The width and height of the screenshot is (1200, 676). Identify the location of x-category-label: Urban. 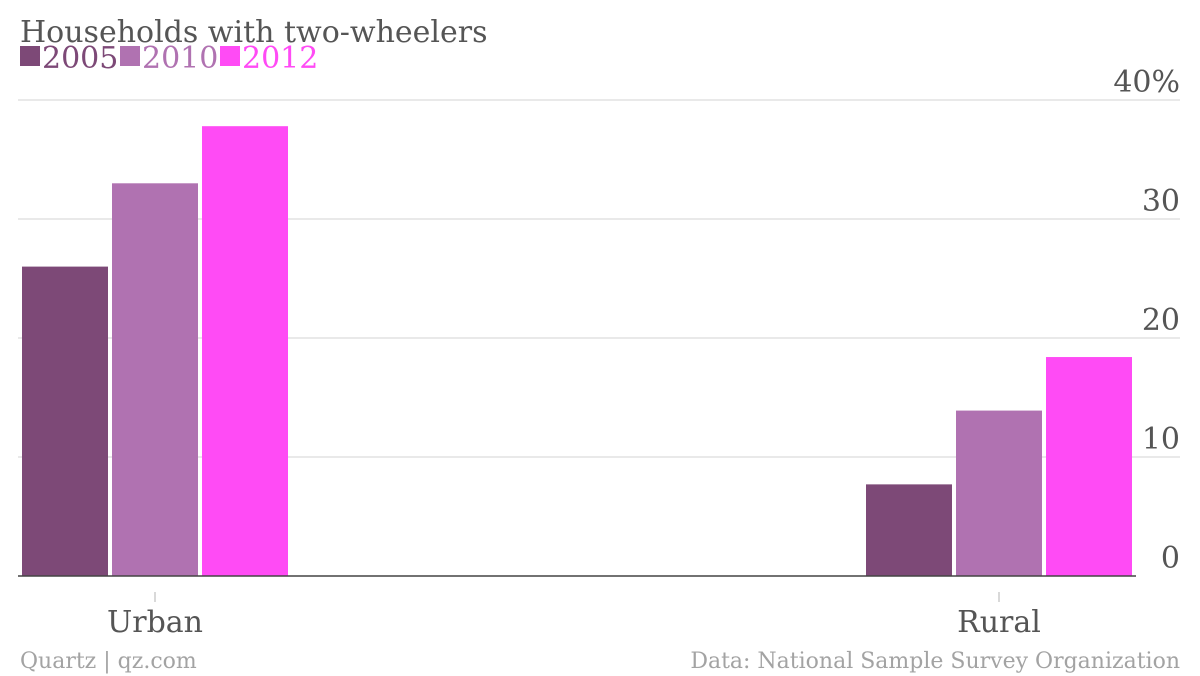
(155, 622).